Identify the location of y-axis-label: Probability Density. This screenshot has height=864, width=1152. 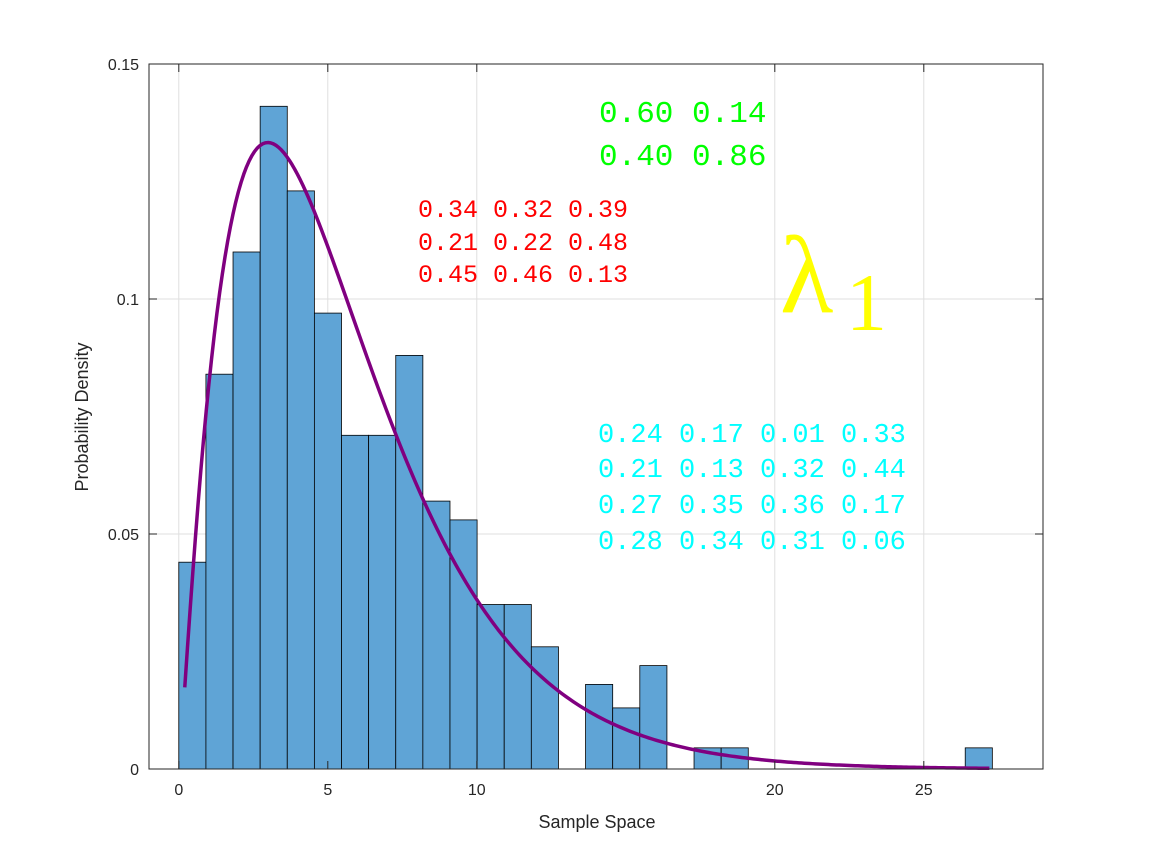
(82, 416).